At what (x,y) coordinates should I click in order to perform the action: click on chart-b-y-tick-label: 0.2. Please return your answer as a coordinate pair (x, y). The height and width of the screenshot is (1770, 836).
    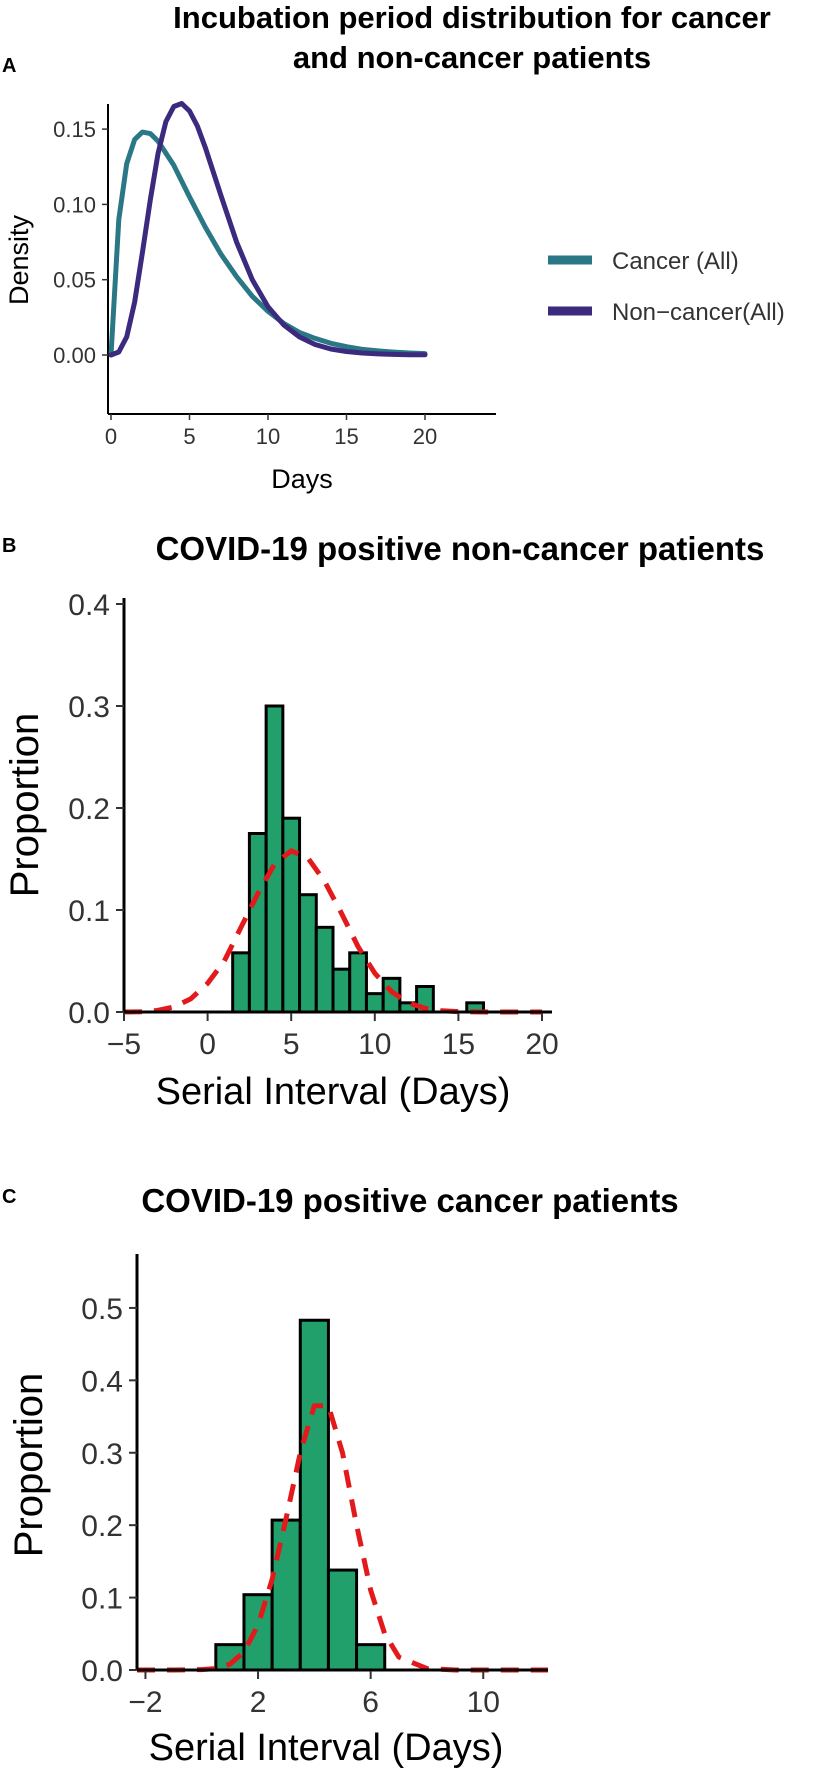
    Looking at the image, I should click on (89, 809).